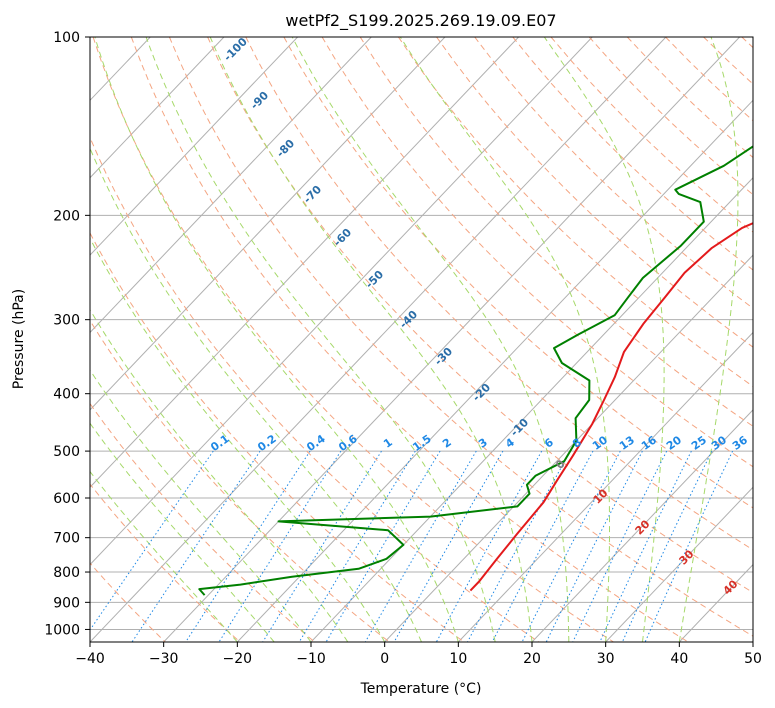  What do you see at coordinates (601, 496) in the screenshot?
I see `moist-adiabat-label: 10` at bounding box center [601, 496].